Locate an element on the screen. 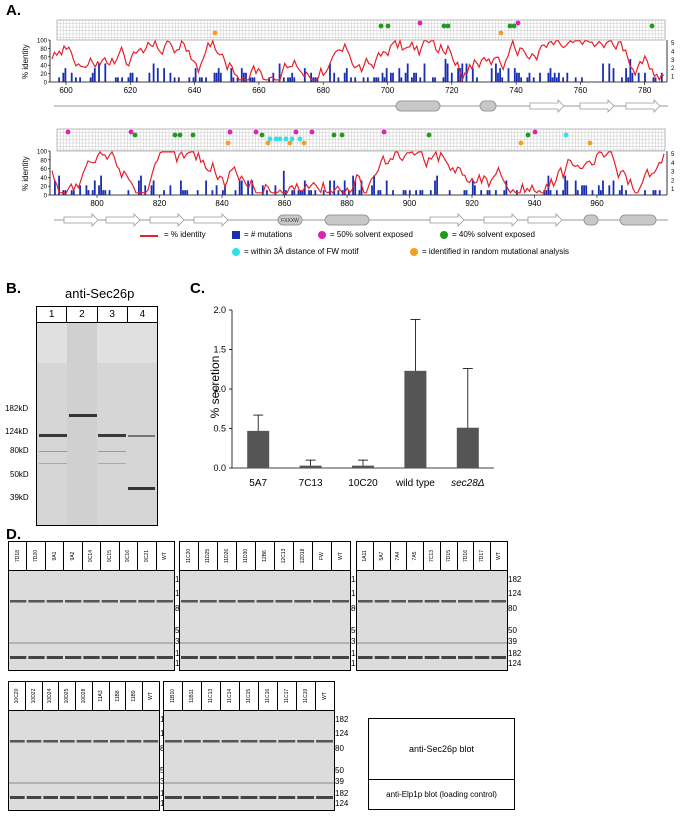 The height and width of the screenshot is (831, 685). lane-label: 11B11 is located at coordinates (192, 696).